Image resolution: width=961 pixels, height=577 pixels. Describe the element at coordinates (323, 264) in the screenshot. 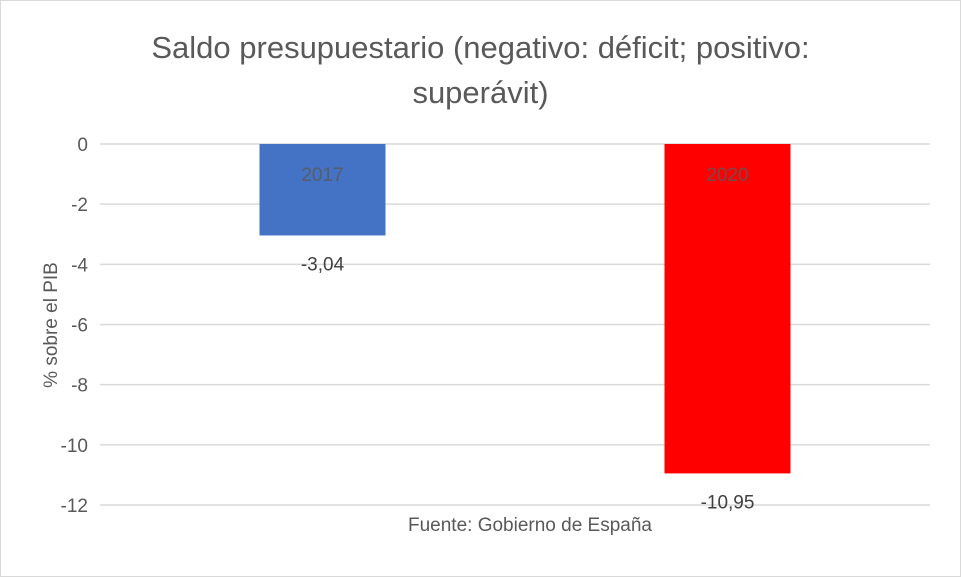

I see `data-label: -3,04` at that location.